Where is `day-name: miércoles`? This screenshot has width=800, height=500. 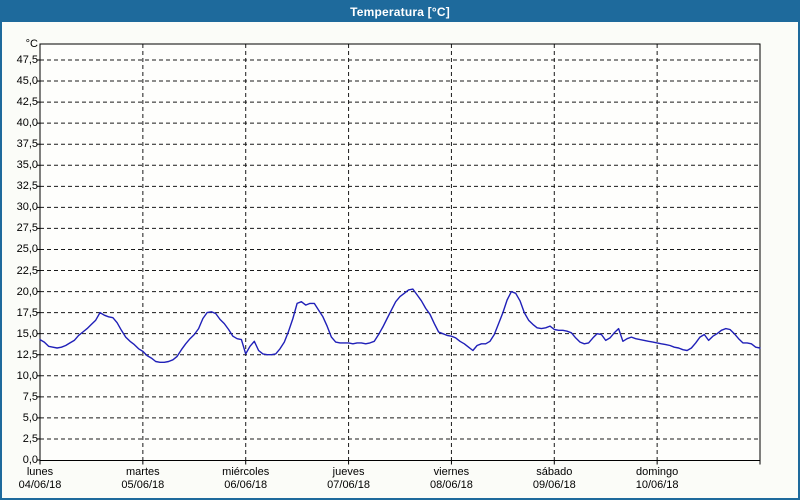
day-name: miércoles is located at coordinates (246, 472).